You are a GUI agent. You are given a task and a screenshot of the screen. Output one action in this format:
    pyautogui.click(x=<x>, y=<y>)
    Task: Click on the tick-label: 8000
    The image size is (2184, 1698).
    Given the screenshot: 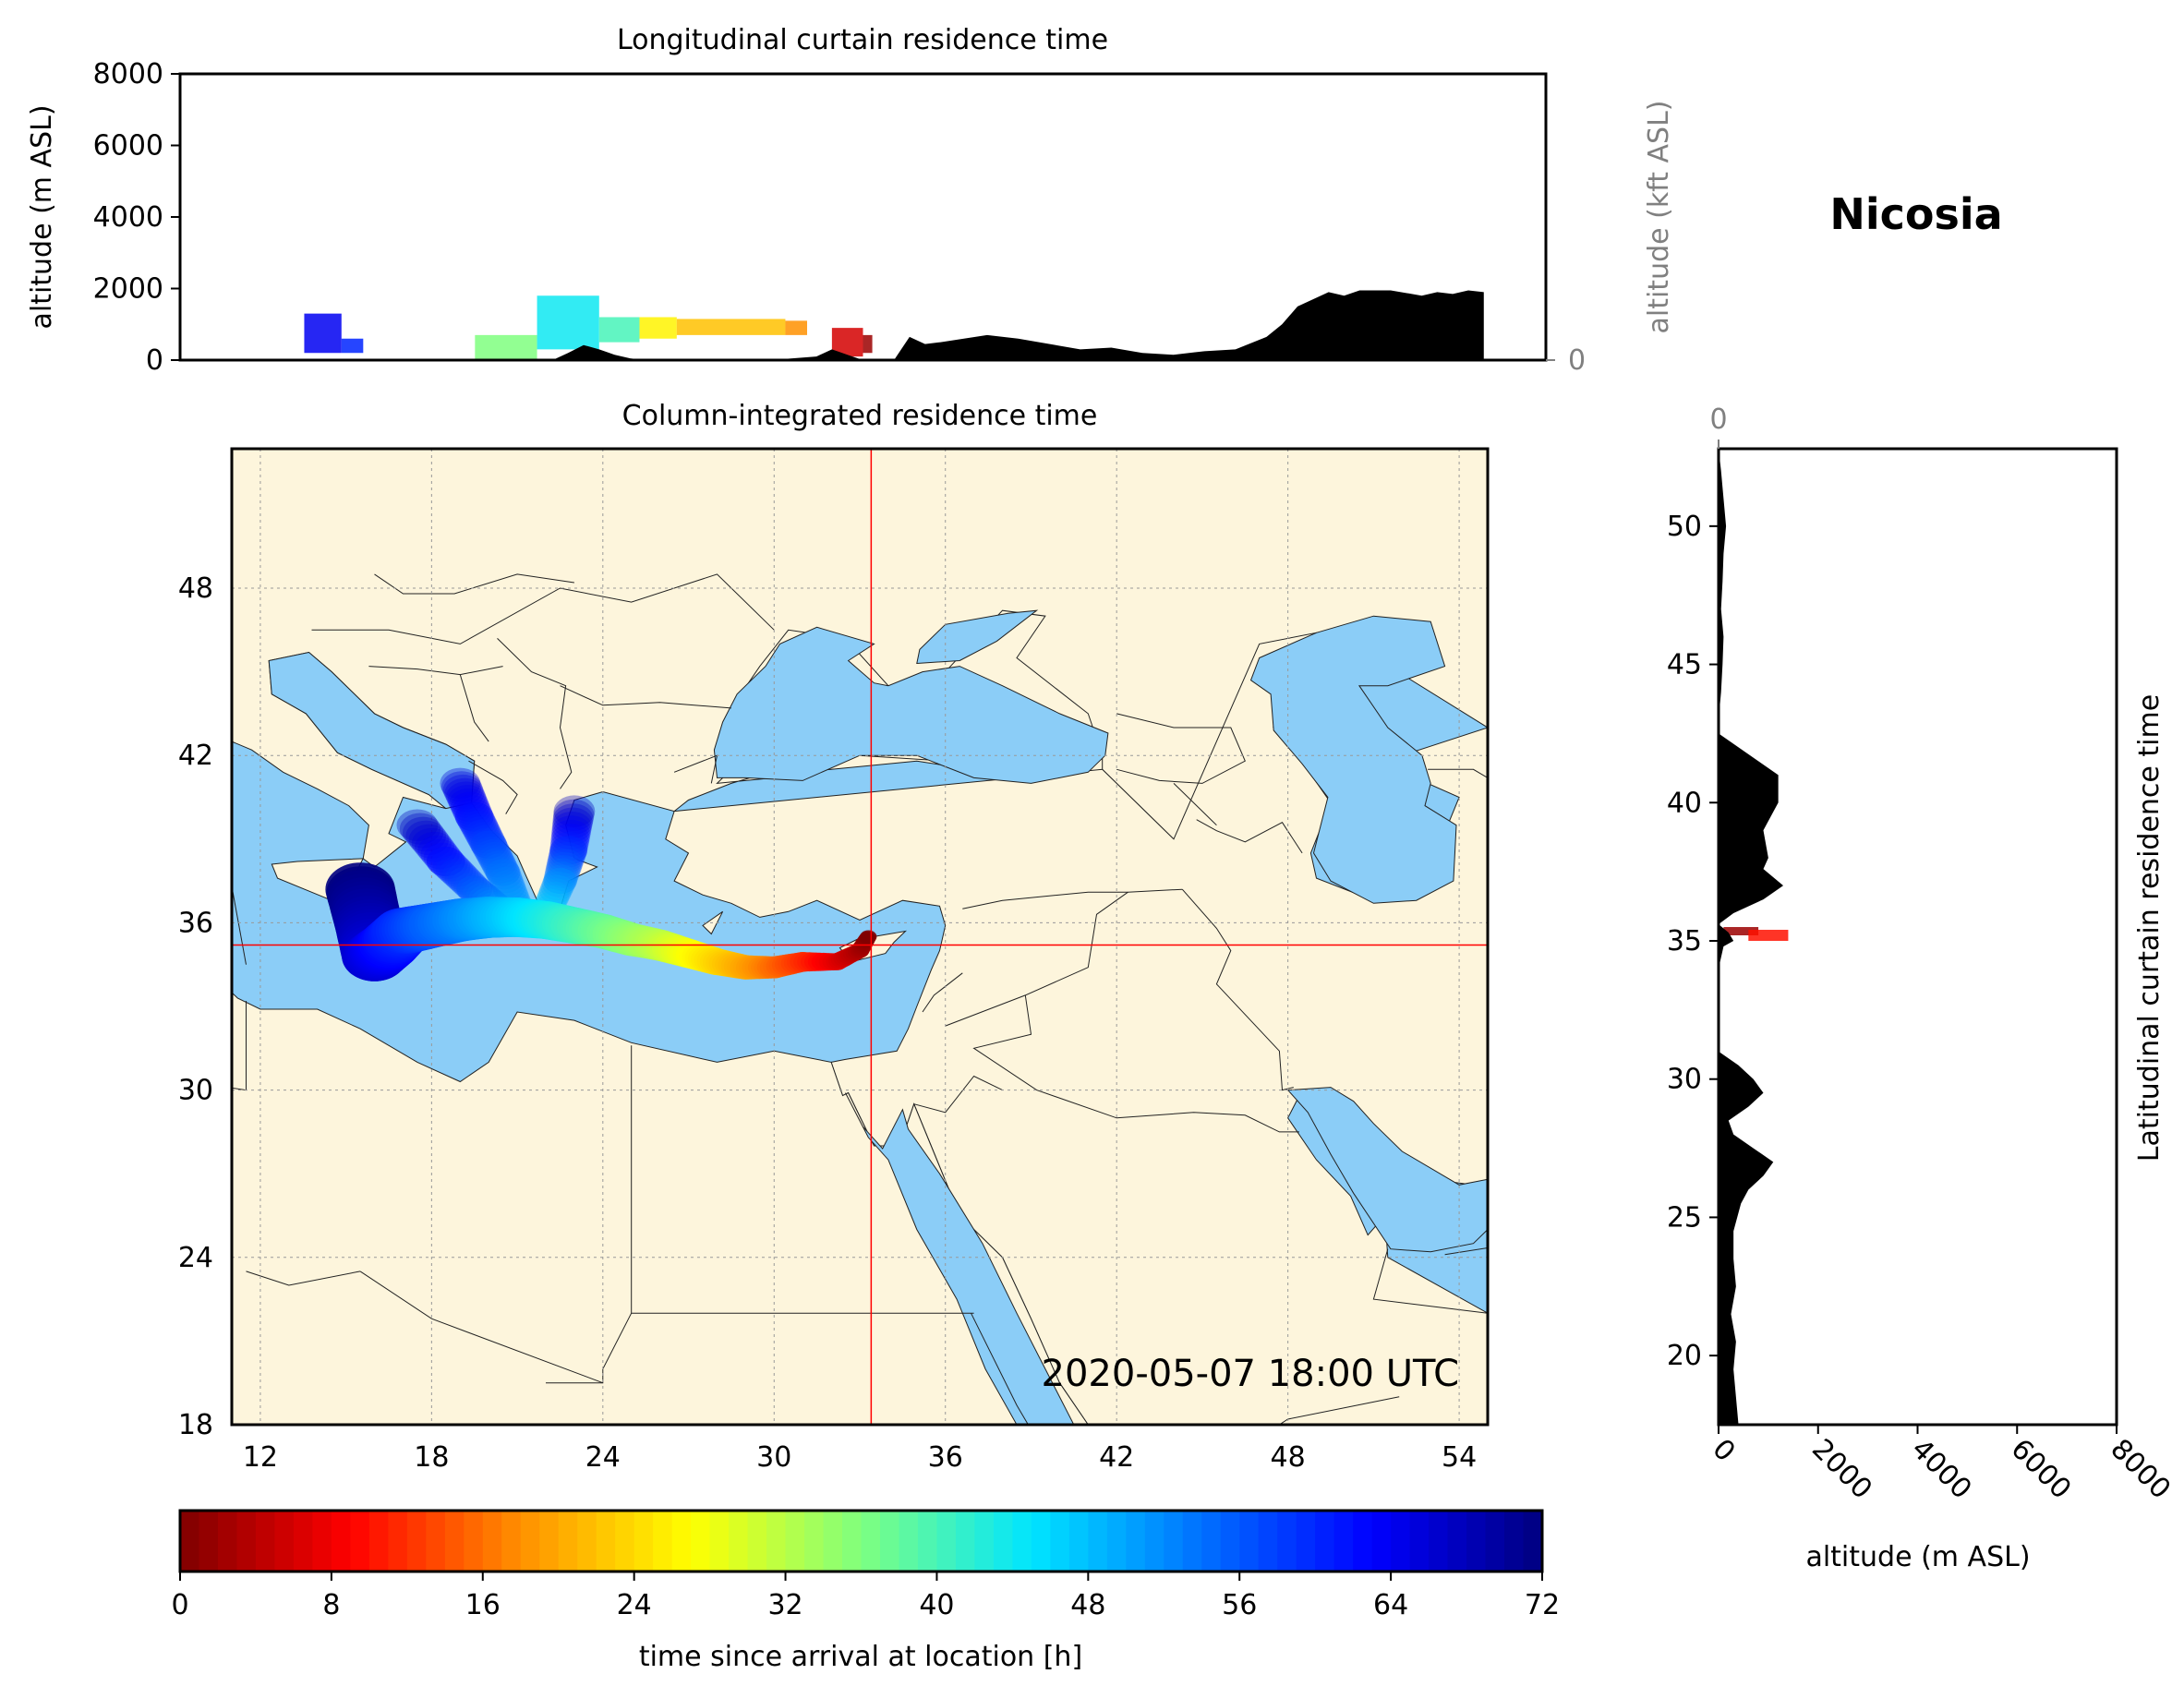 What is the action you would take?
    pyautogui.click(x=128, y=74)
    